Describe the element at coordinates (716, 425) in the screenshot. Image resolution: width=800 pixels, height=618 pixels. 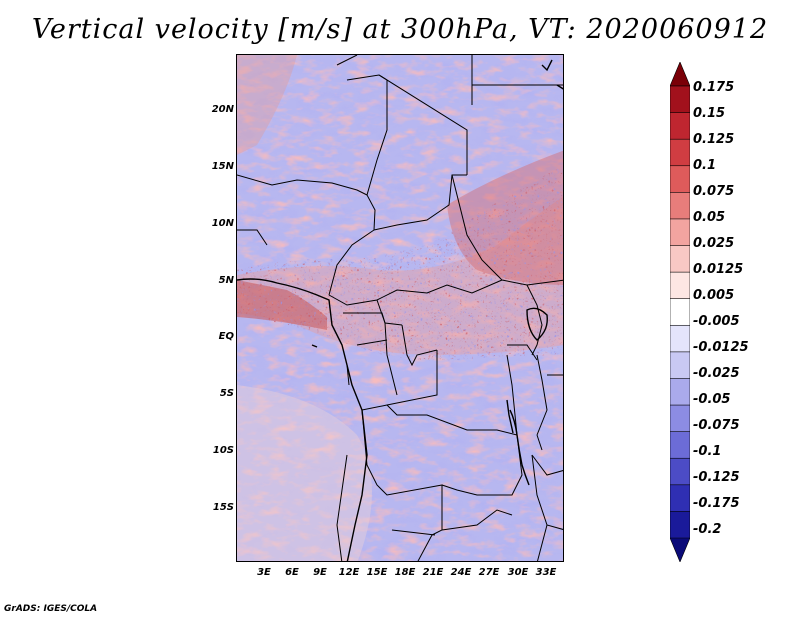
I see `colorbar-label: -0.075` at that location.